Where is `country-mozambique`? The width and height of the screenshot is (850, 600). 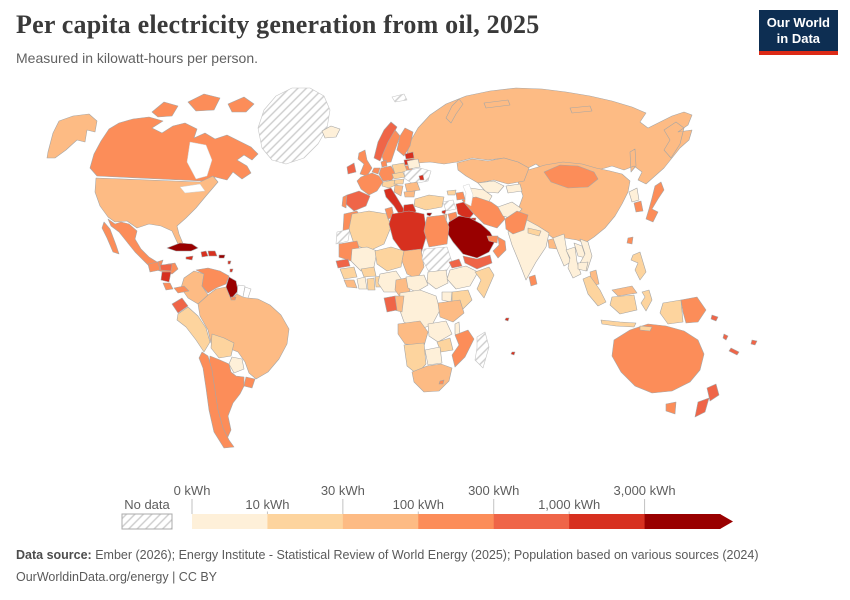
country-mozambique is located at coordinates (463, 348).